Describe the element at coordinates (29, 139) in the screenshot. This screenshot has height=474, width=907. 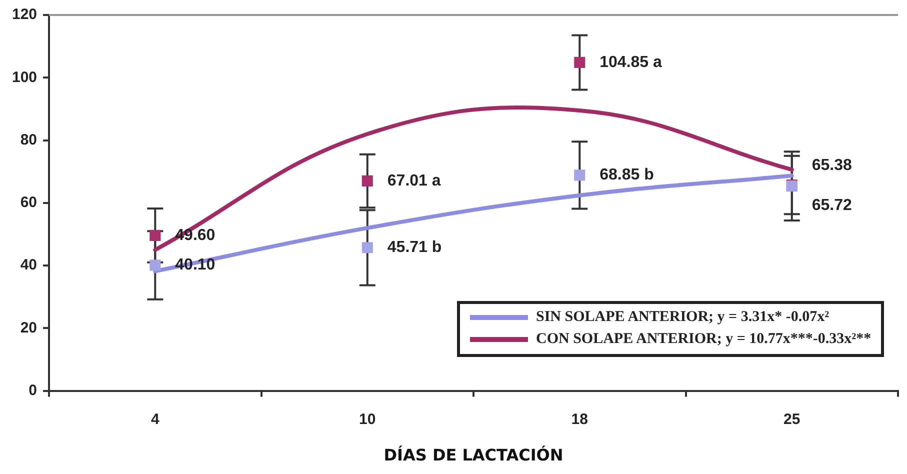
I see `y-tick-label: 80` at that location.